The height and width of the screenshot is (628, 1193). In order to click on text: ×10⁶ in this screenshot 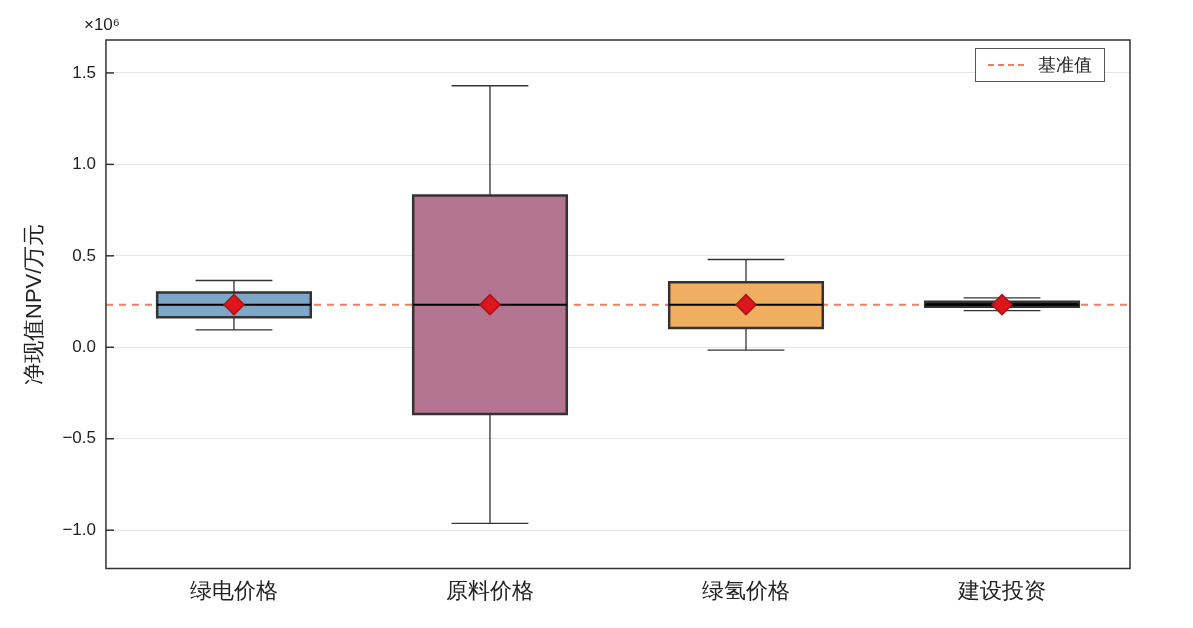, I will do `click(101, 25)`.